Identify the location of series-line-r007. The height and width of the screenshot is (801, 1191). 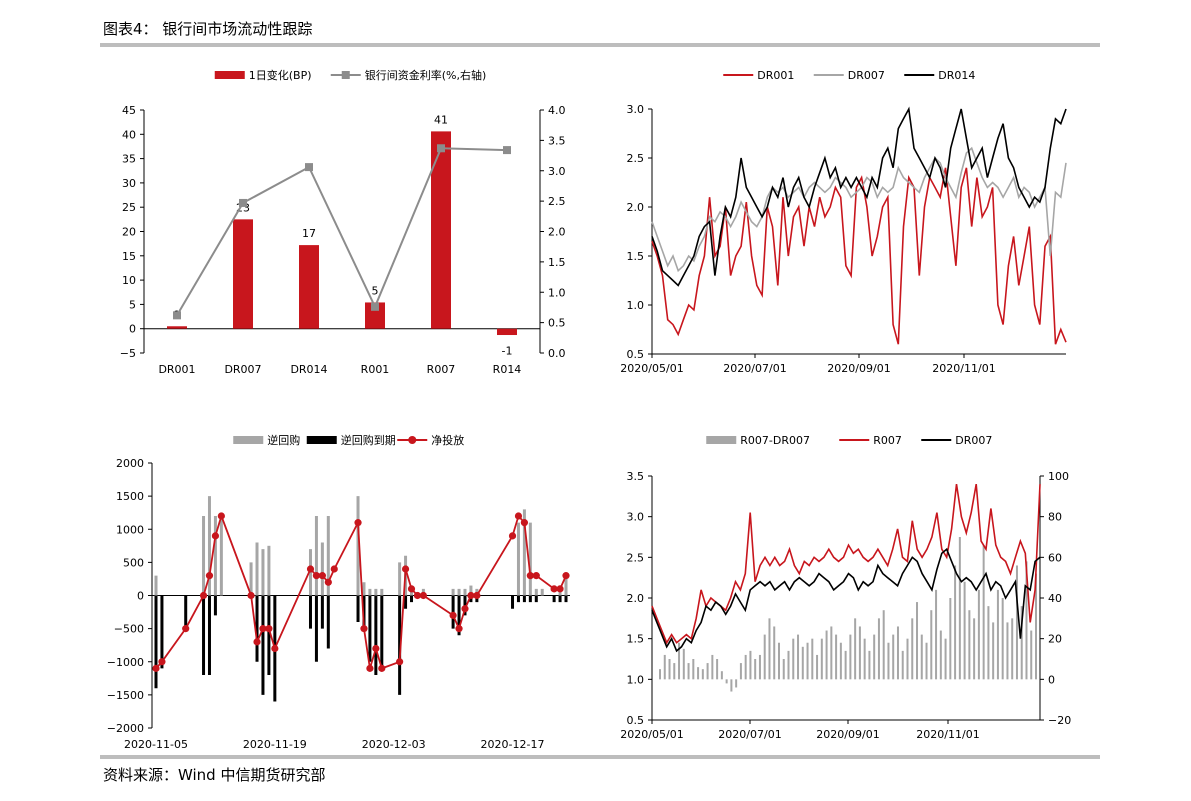
(846, 564).